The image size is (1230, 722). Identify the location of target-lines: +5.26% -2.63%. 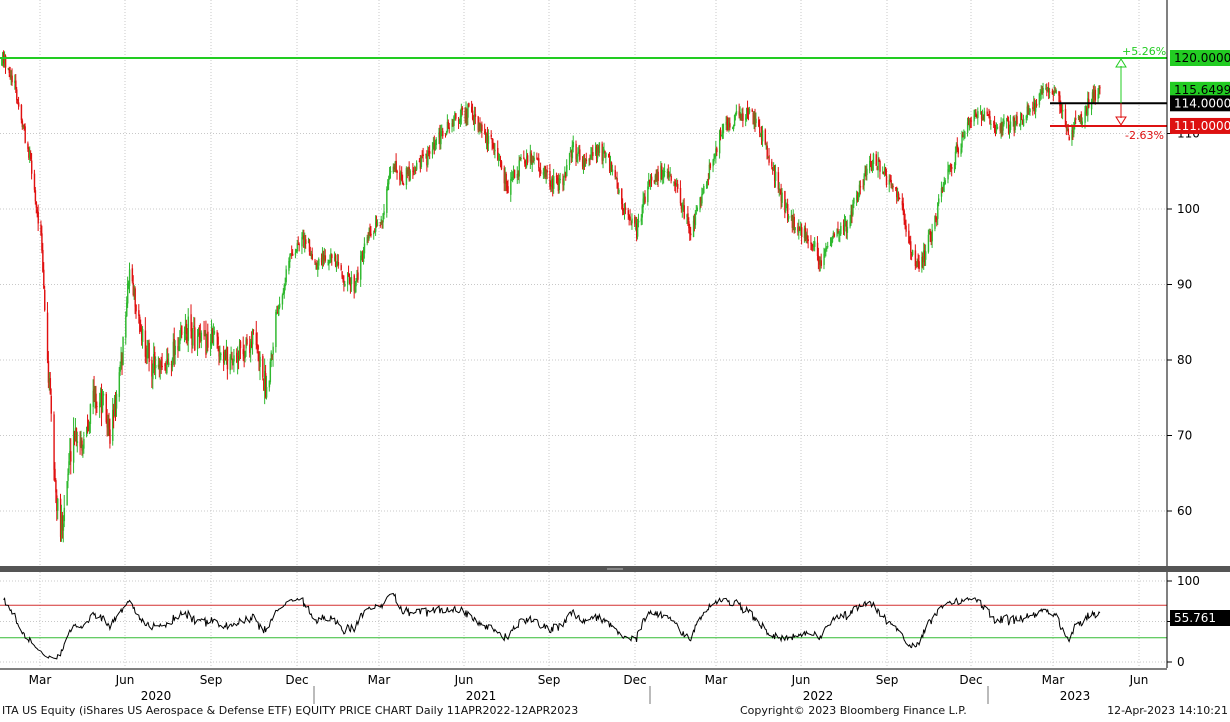
(583, 93).